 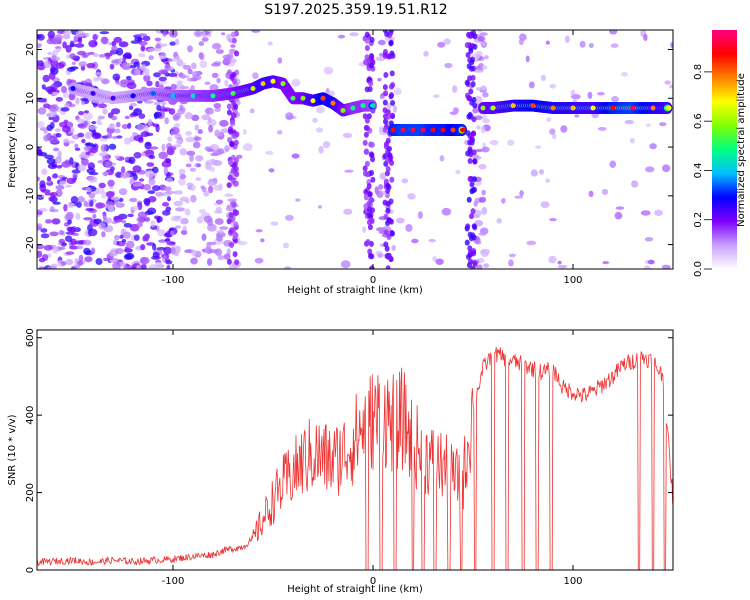 I want to click on colorbar-tick-label: 0.0, so click(x=698, y=269).